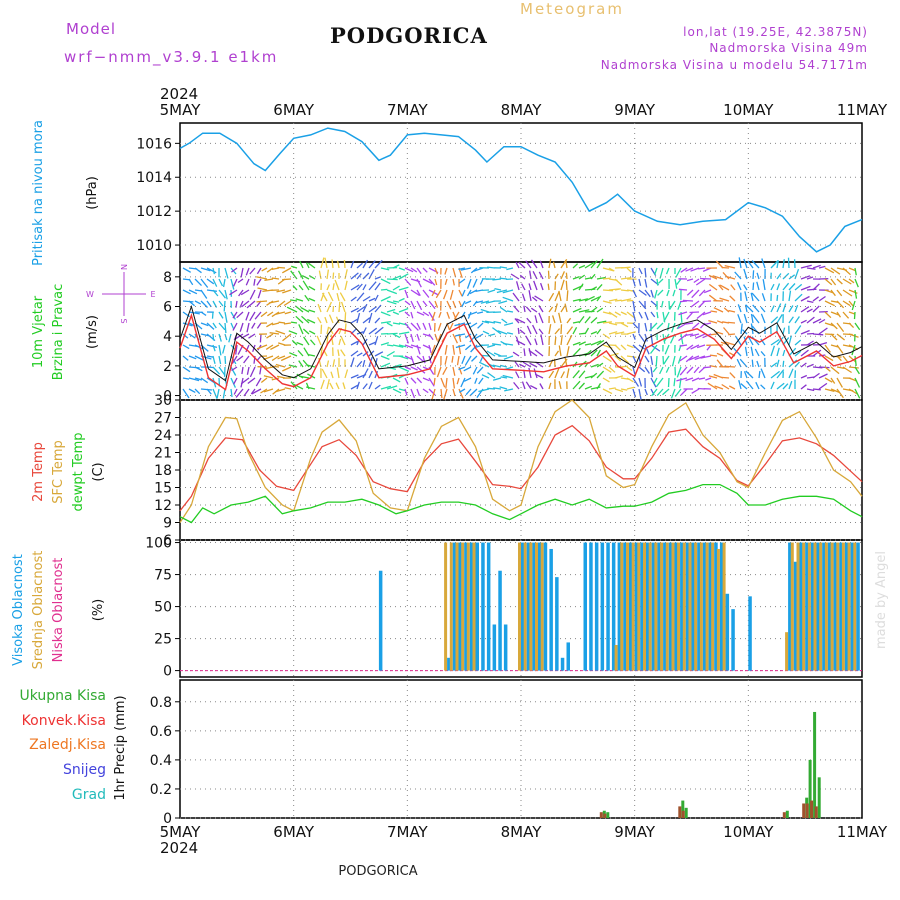 The width and height of the screenshot is (900, 900). What do you see at coordinates (58, 610) in the screenshot?
I see `cloud-low-label: Niska Oblacnost` at bounding box center [58, 610].